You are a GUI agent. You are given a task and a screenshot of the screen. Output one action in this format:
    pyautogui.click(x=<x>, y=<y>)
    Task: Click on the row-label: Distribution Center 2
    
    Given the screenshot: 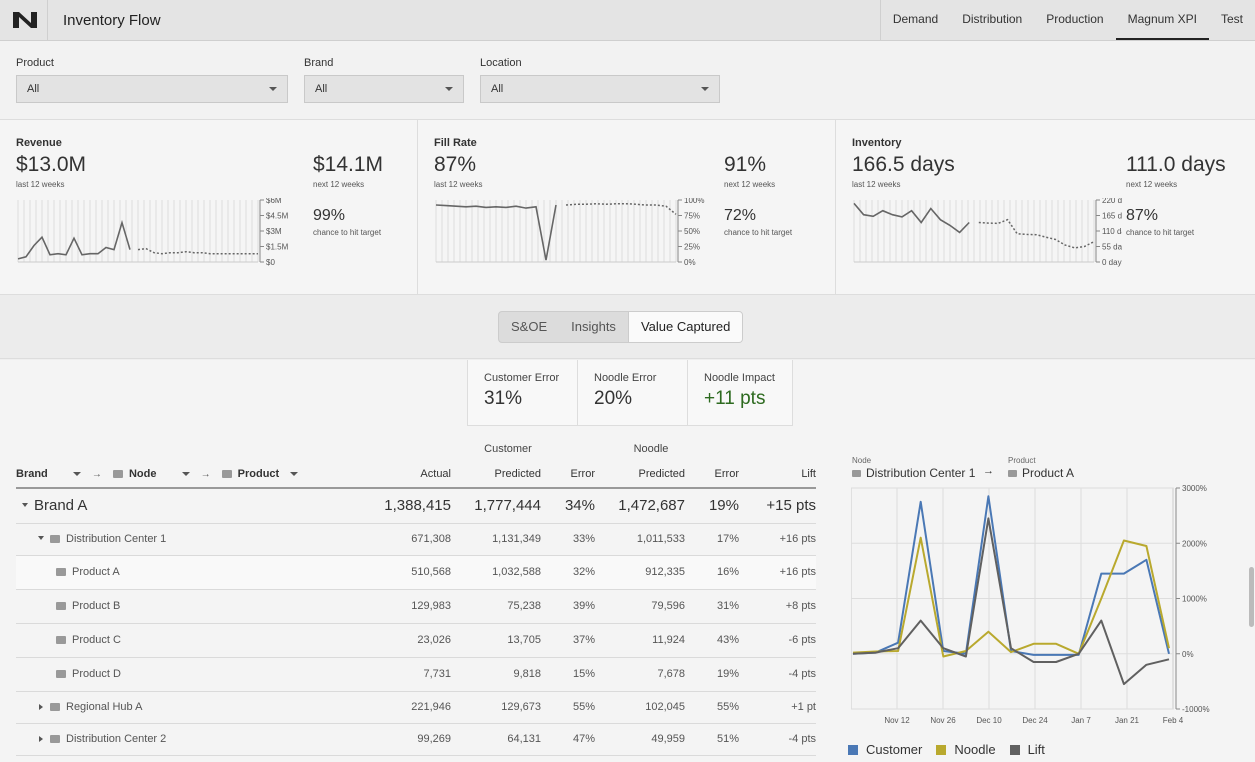 What is the action you would take?
    pyautogui.click(x=116, y=739)
    